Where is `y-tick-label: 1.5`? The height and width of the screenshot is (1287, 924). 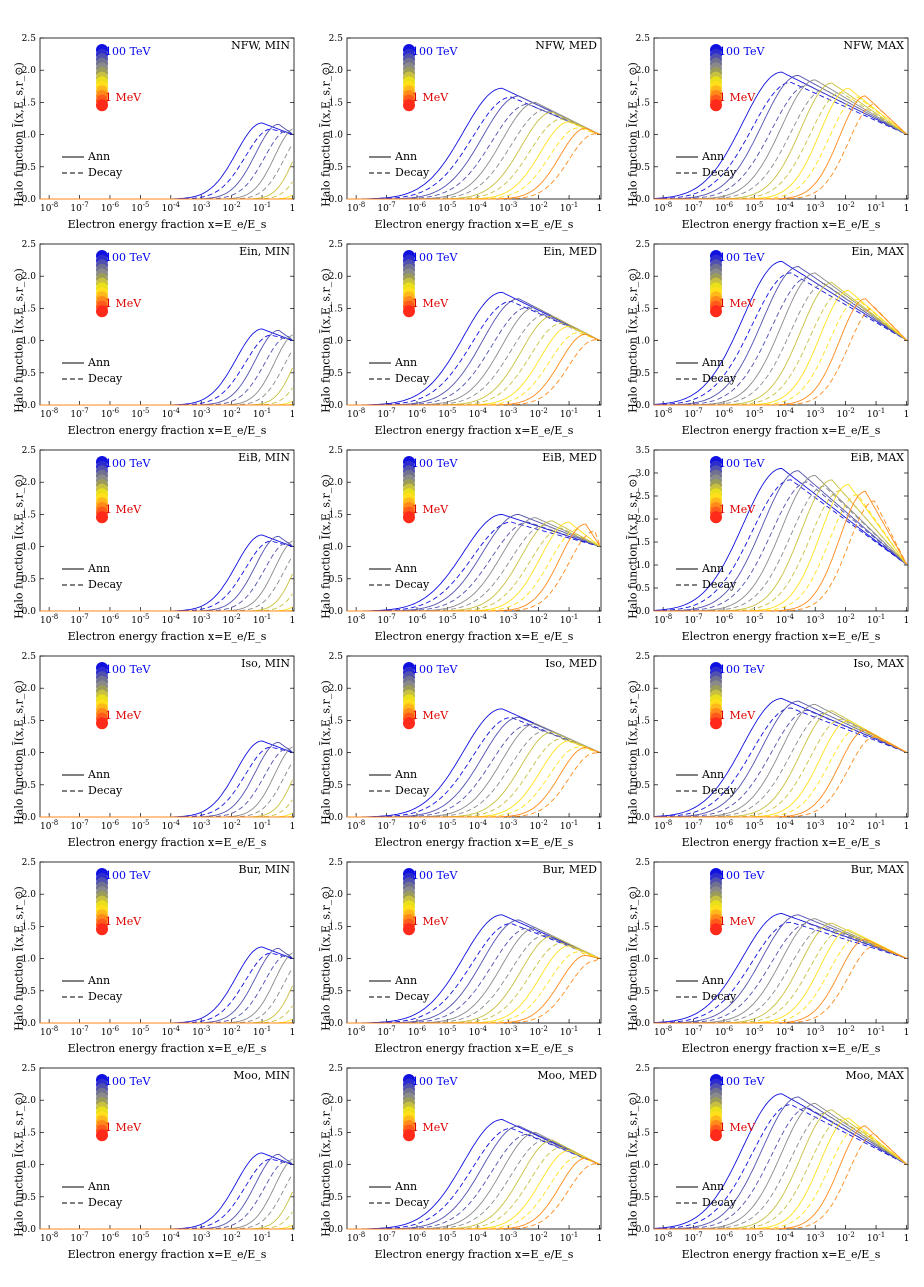
y-tick-label: 1.5 is located at coordinates (336, 515).